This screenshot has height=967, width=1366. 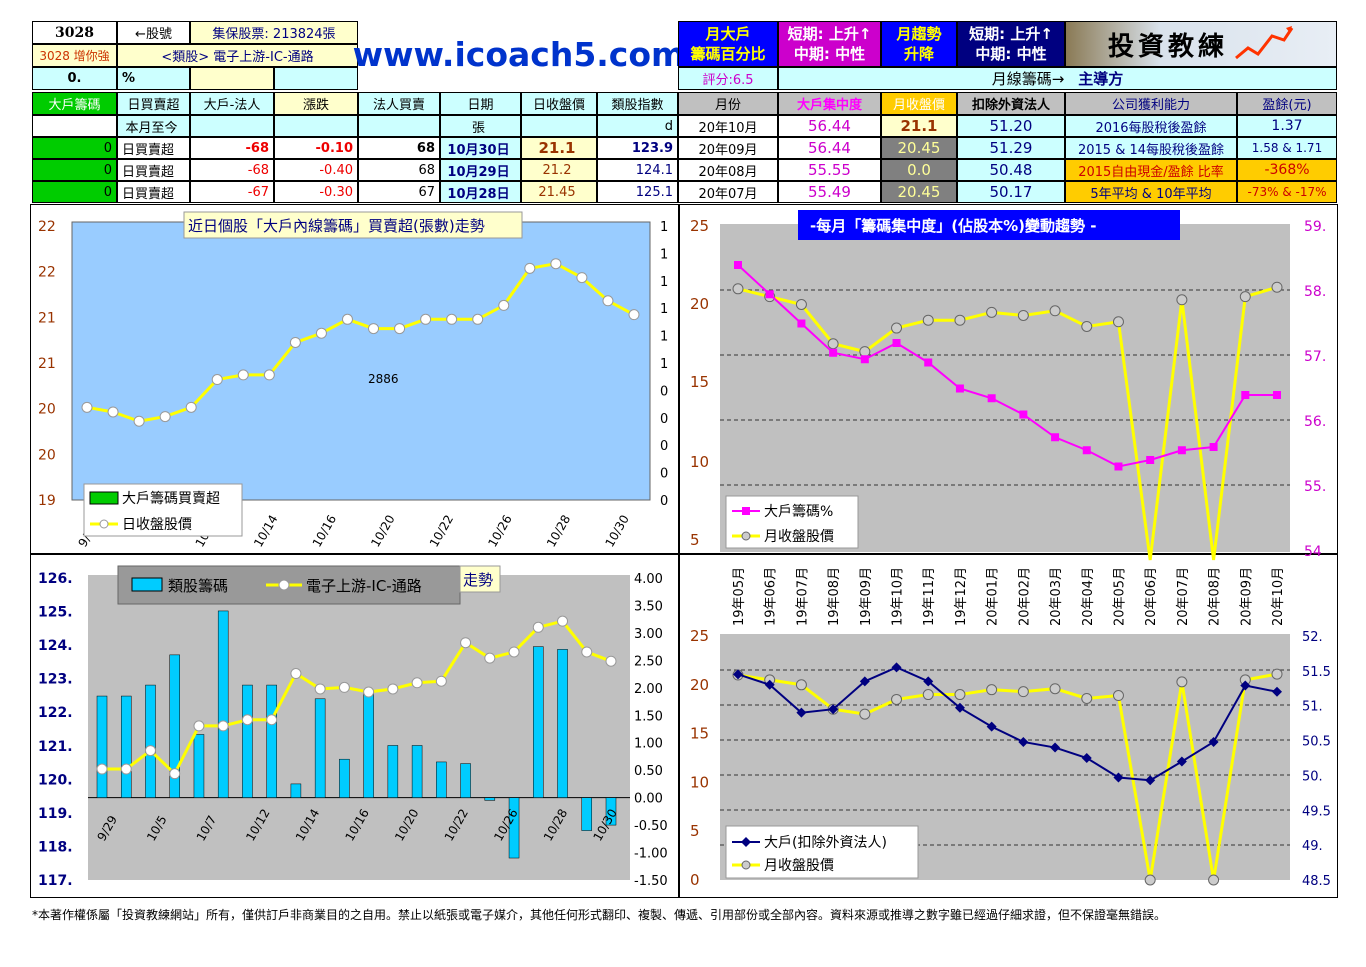 What do you see at coordinates (1011, 54) in the screenshot?
I see `mid-term-b: 中期: 中性` at bounding box center [1011, 54].